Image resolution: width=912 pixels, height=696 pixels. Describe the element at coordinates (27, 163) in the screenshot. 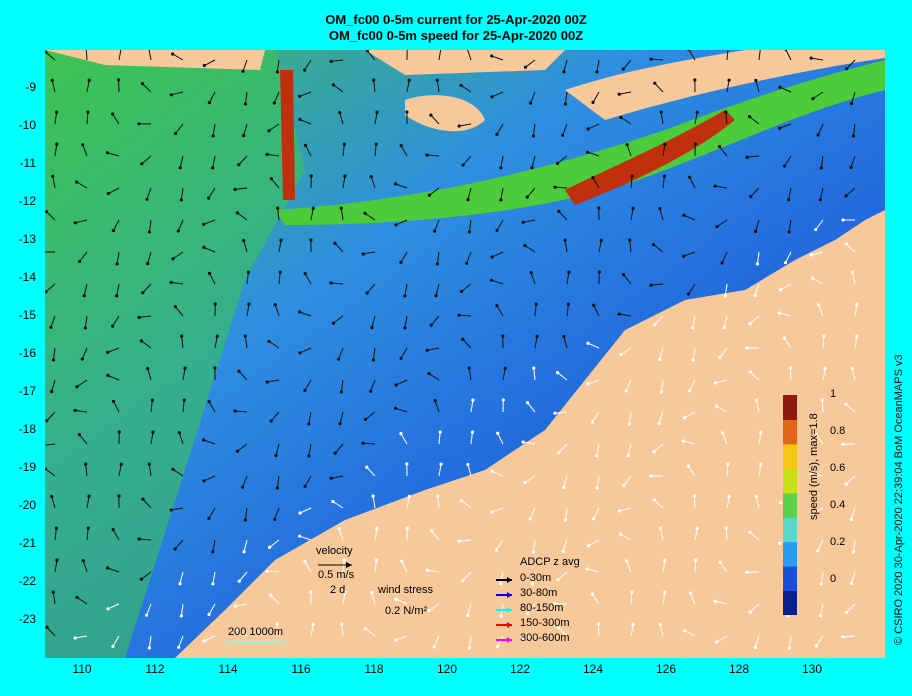

I see `lat-tick: -11` at that location.